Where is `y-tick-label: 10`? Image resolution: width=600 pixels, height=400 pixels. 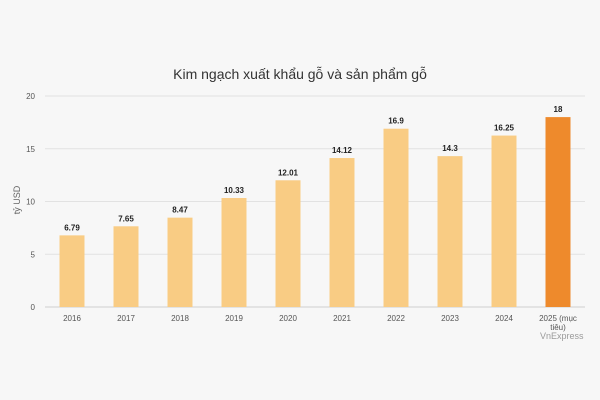 y-tick-label: 10 is located at coordinates (30, 202).